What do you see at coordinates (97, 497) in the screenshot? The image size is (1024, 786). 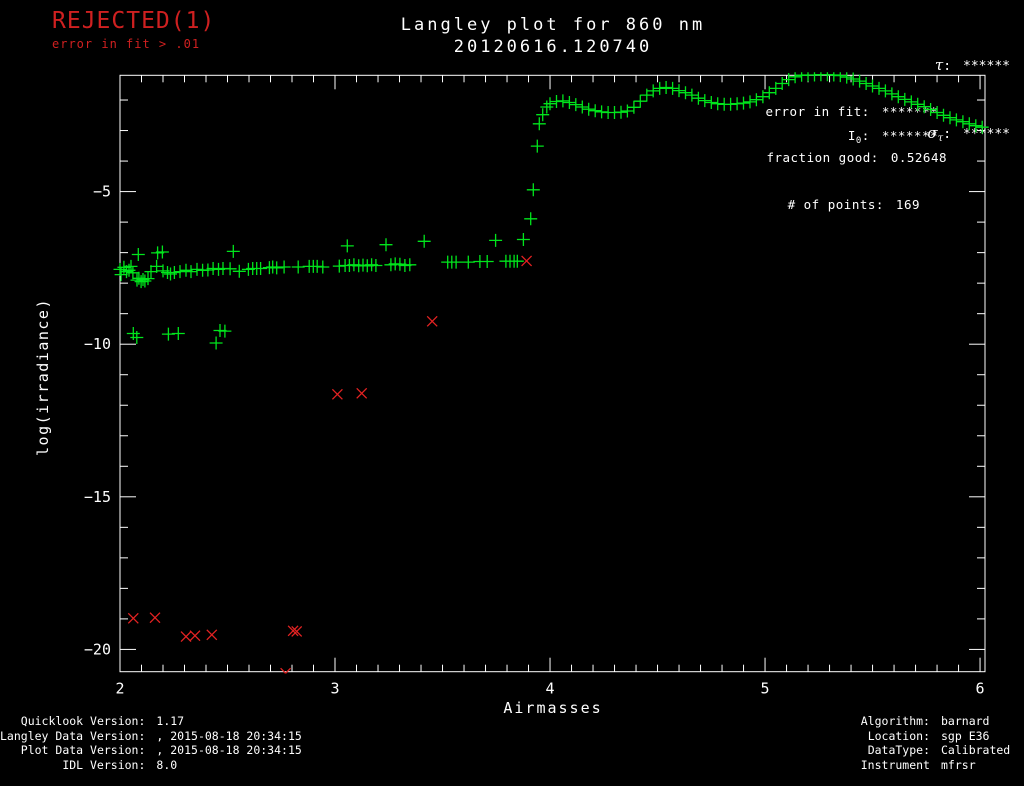 I see `y-tick-label: −15` at bounding box center [97, 497].